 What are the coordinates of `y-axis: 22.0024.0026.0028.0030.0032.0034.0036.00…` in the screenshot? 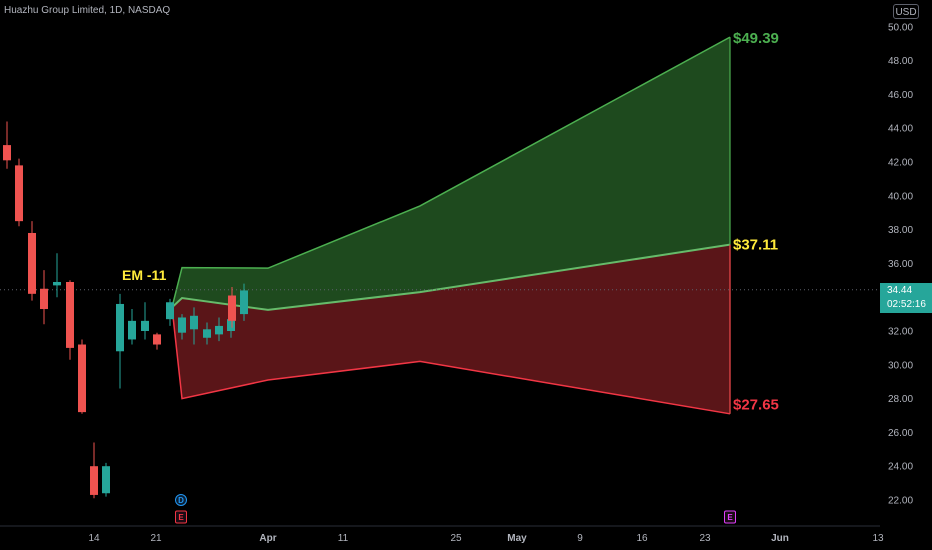 It's located at (900, 264).